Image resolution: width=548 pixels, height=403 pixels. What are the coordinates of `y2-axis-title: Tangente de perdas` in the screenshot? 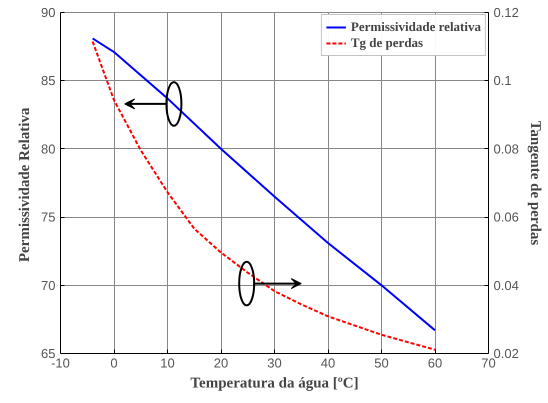 It's located at (534, 183).